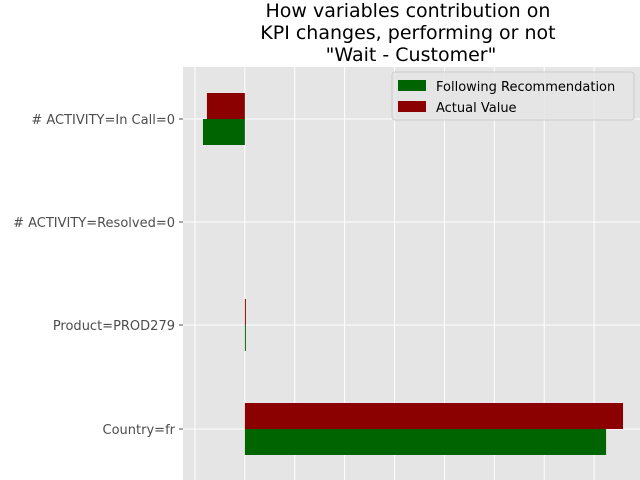  Describe the element at coordinates (476, 108) in the screenshot. I see `legend-label-actual-value: Actual Value` at that location.